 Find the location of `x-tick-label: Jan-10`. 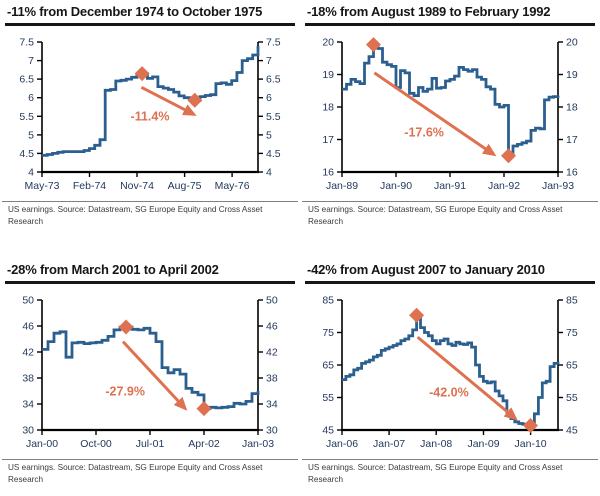

x-tick-label: Jan-10 is located at coordinates (531, 444).